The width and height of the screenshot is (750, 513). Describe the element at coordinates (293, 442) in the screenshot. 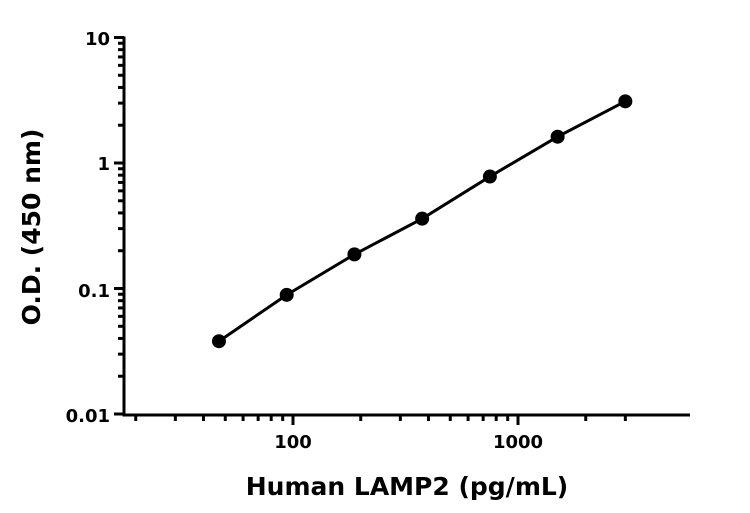

I see `x-tick-label-100: 100` at that location.